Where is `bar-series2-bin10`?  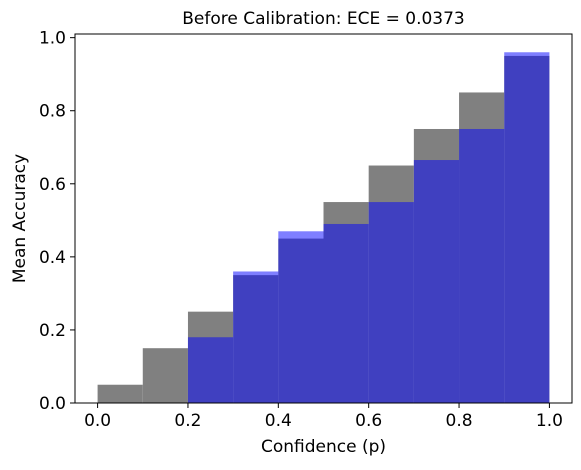
bar-series2-bin10 is located at coordinates (527, 227).